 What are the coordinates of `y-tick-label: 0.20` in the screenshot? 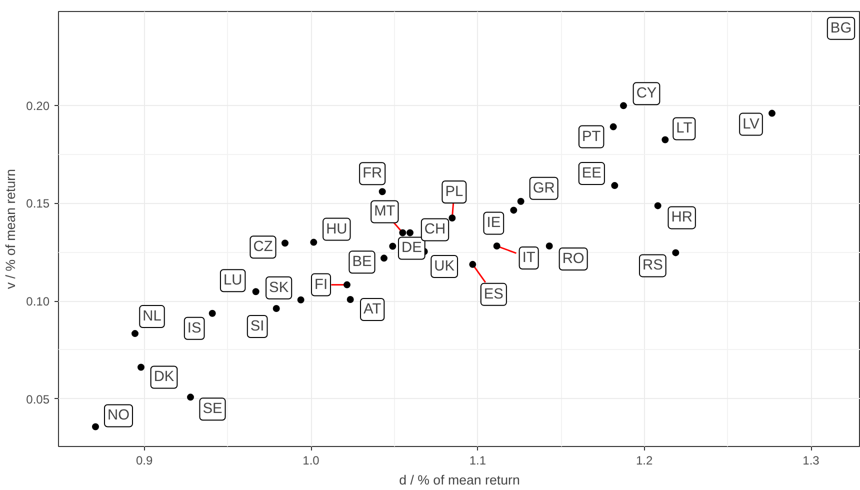 It's located at (38, 105).